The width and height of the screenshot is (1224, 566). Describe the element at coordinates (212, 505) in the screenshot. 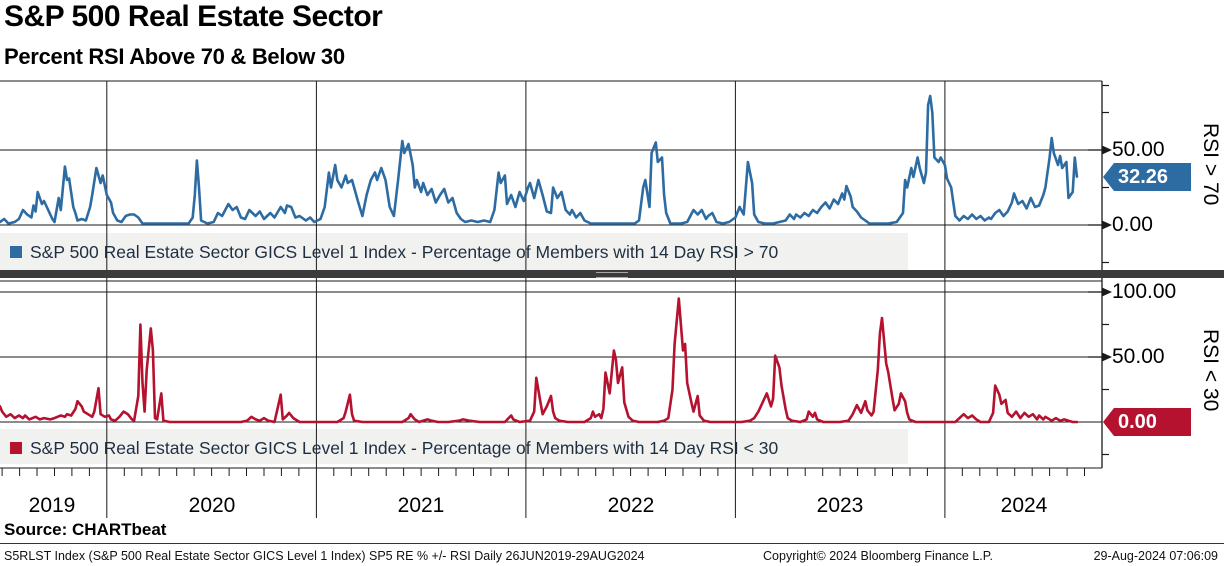

I see `x-axis-label-2020: 2020` at that location.